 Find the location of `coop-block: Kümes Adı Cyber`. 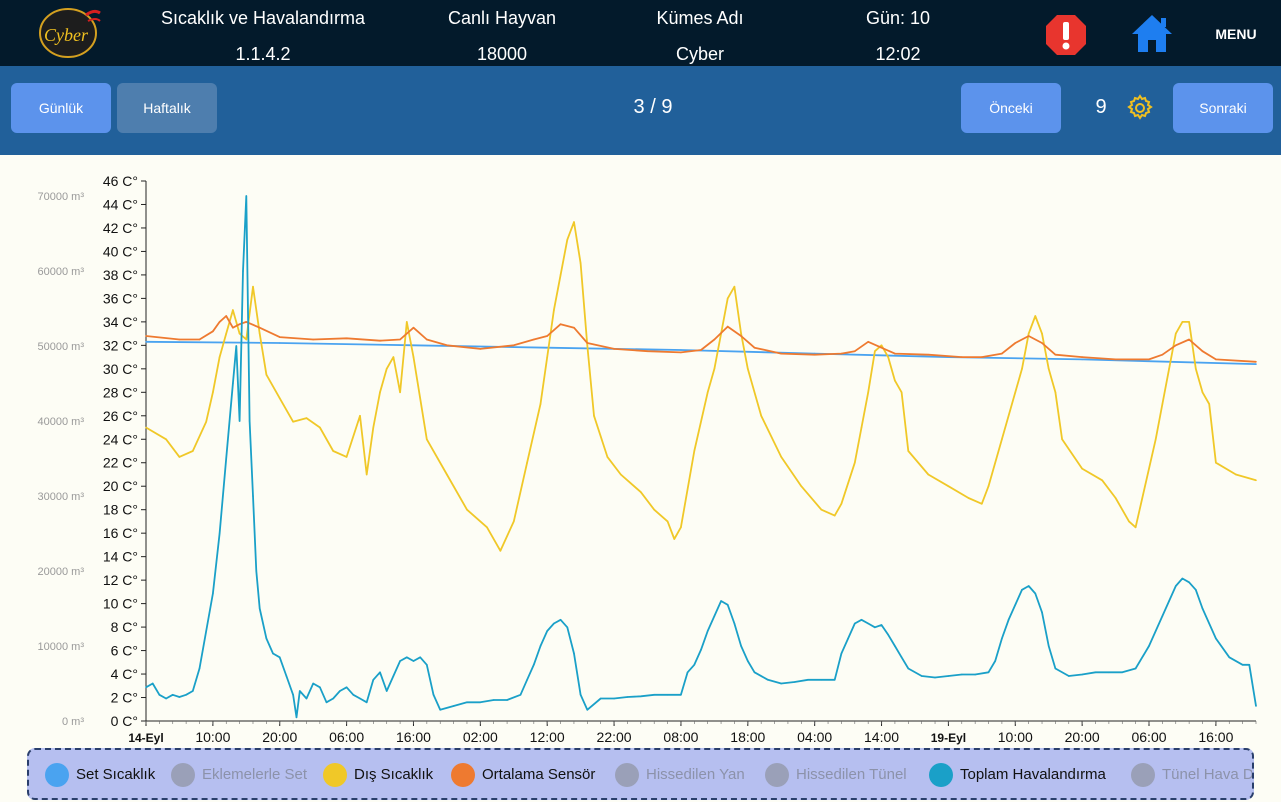

coop-block: Kümes Adı Cyber is located at coordinates (700, 33).